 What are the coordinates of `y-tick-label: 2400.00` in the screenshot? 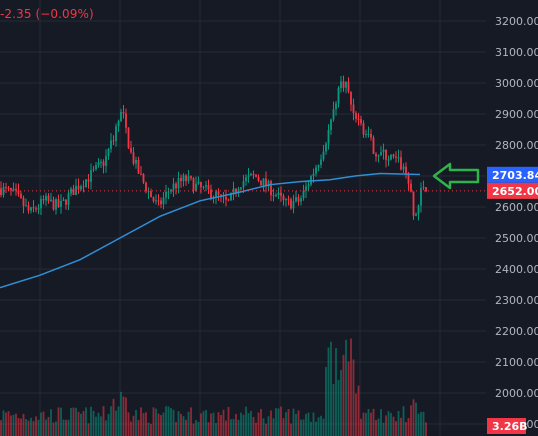 It's located at (516, 269).